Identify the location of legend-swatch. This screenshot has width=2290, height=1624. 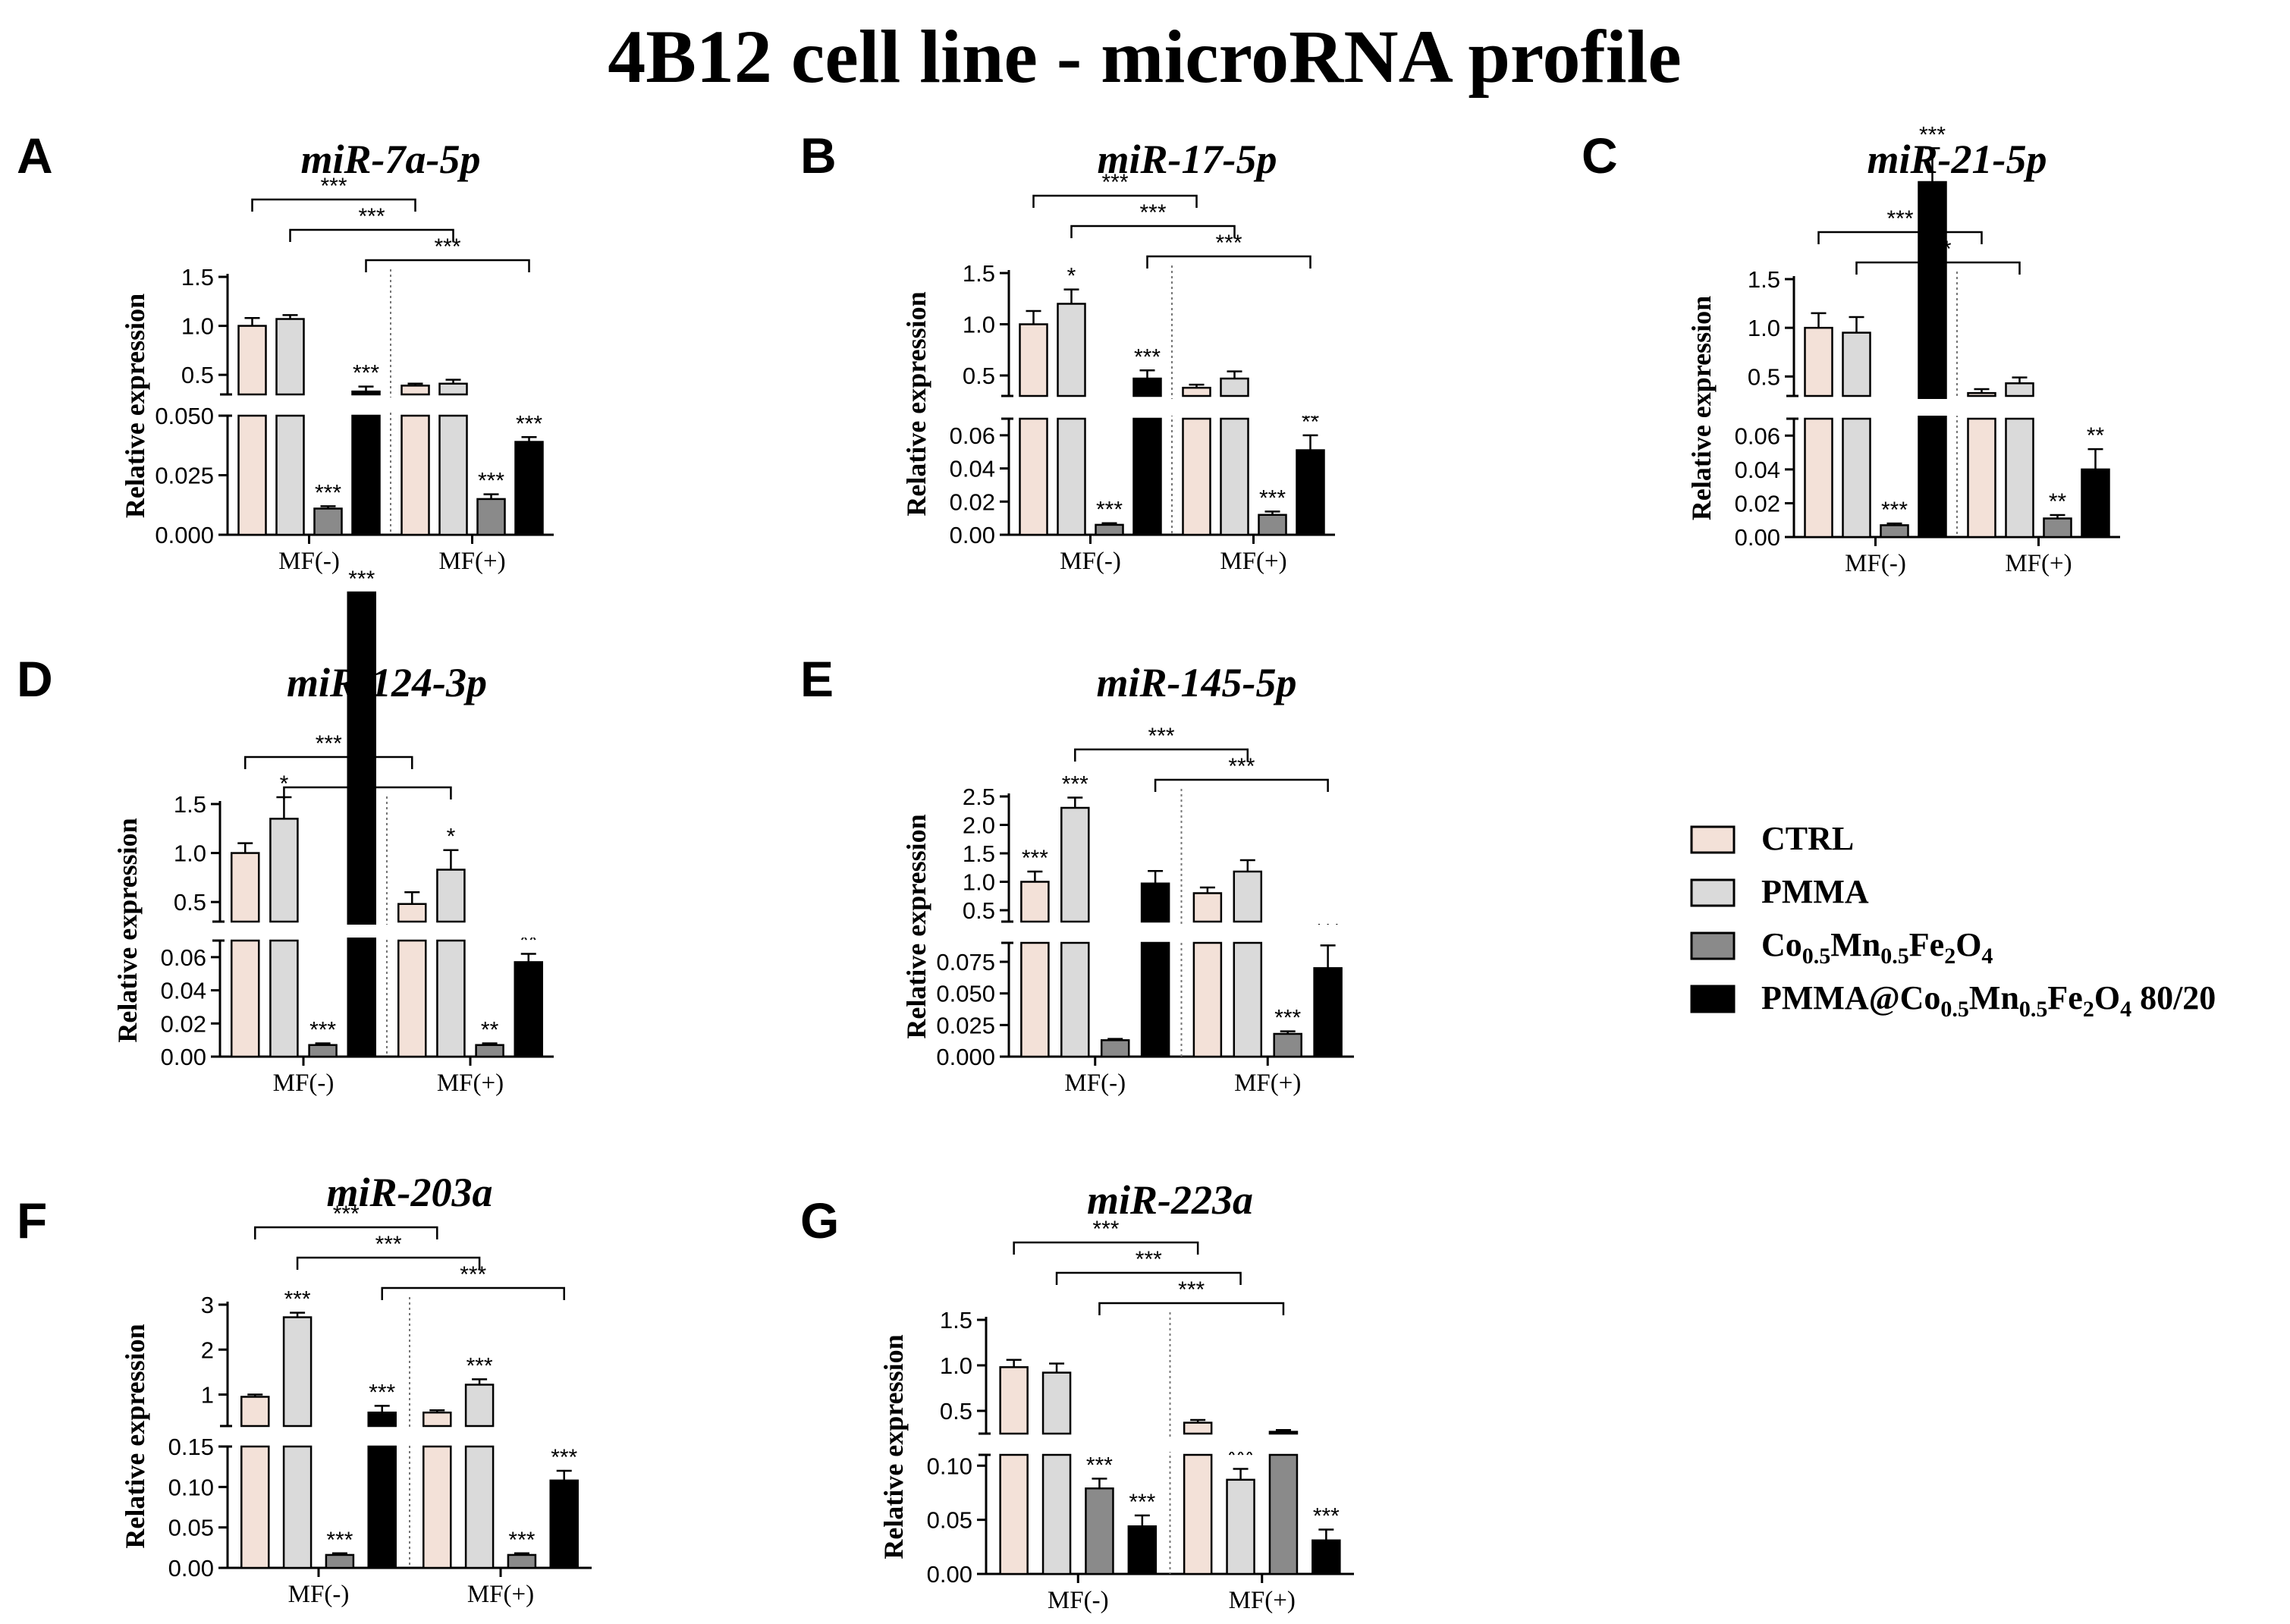
(1713, 999).